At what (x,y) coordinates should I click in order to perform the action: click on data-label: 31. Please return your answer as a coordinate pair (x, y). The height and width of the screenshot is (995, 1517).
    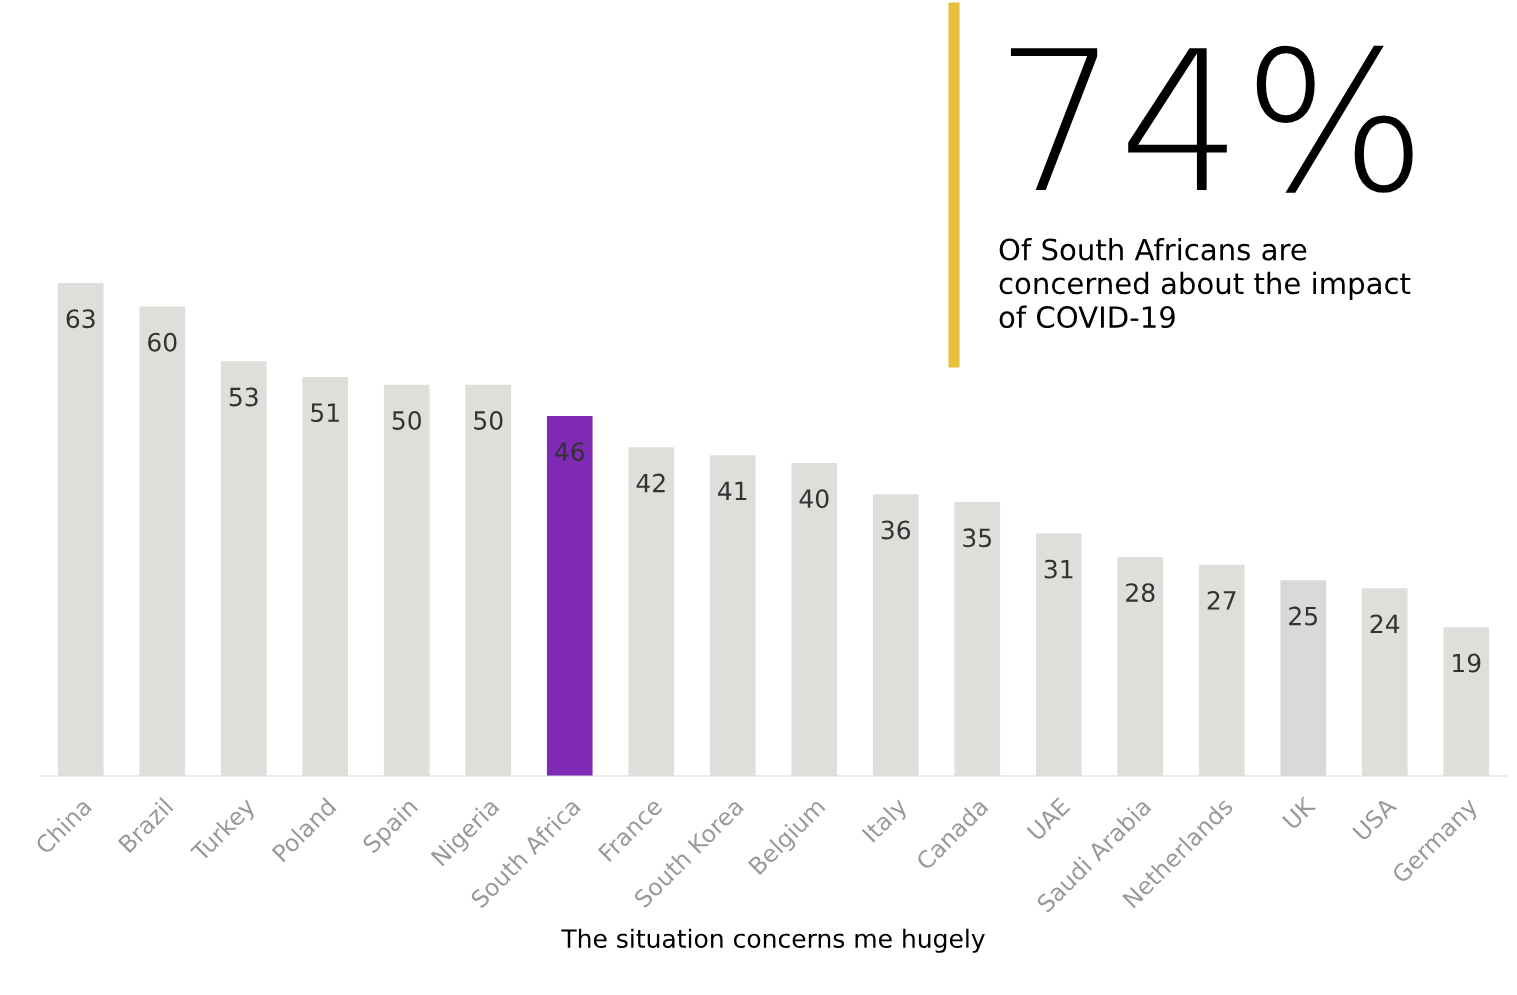
    Looking at the image, I should click on (1058, 569).